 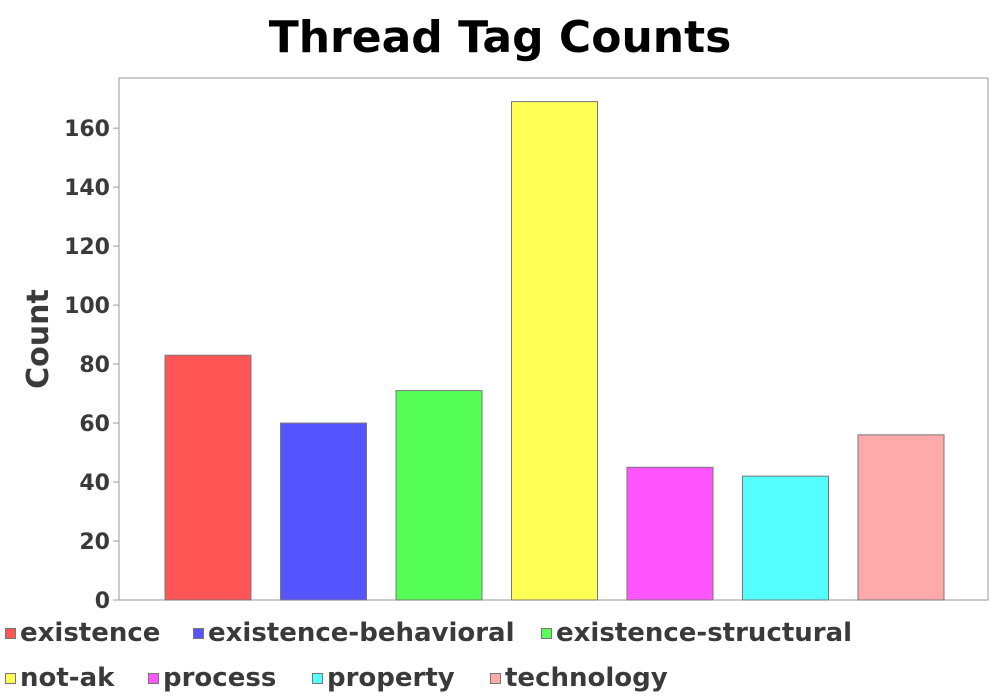 What do you see at coordinates (38, 339) in the screenshot?
I see `y-axis-label: Count` at bounding box center [38, 339].